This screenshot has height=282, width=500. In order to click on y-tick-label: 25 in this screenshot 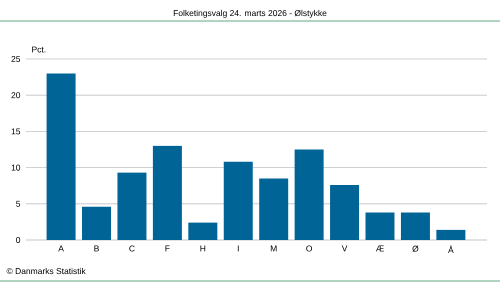, I will do `click(15, 59)`.